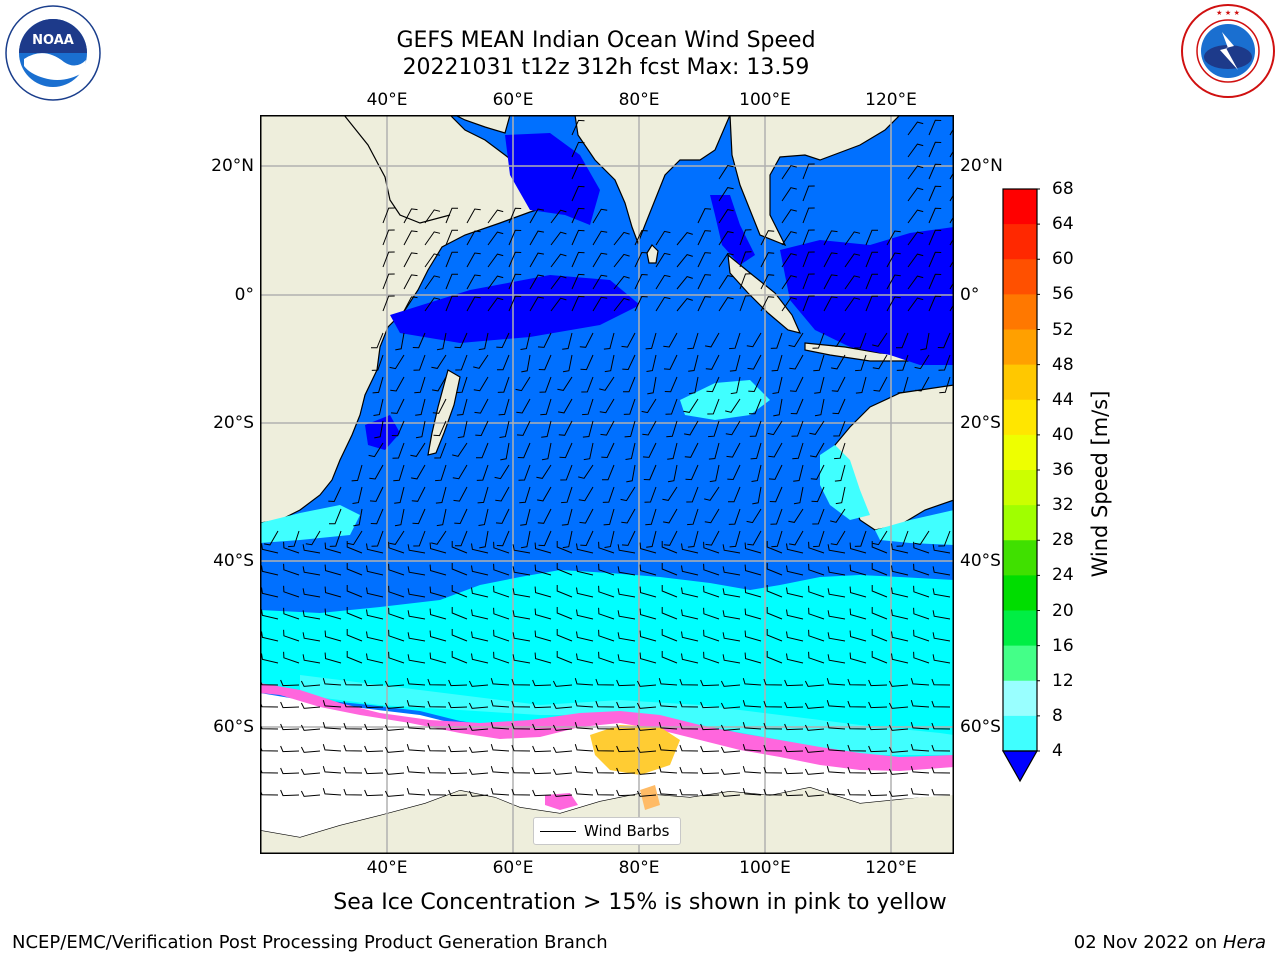 This screenshot has height=960, width=1280. What do you see at coordinates (607, 727) in the screenshot?
I see `sea-ice-pink` at bounding box center [607, 727].